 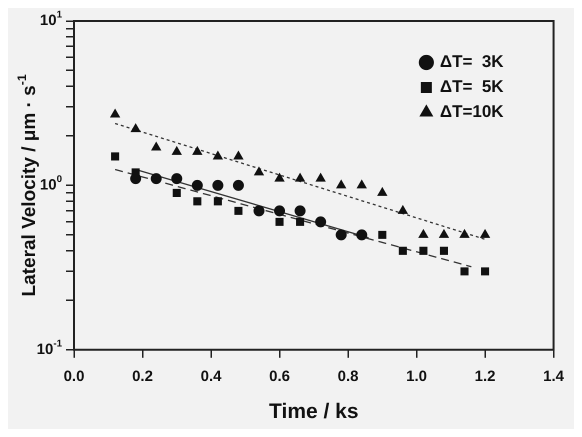 I want to click on x-tick-label: 1.4, so click(x=554, y=376).